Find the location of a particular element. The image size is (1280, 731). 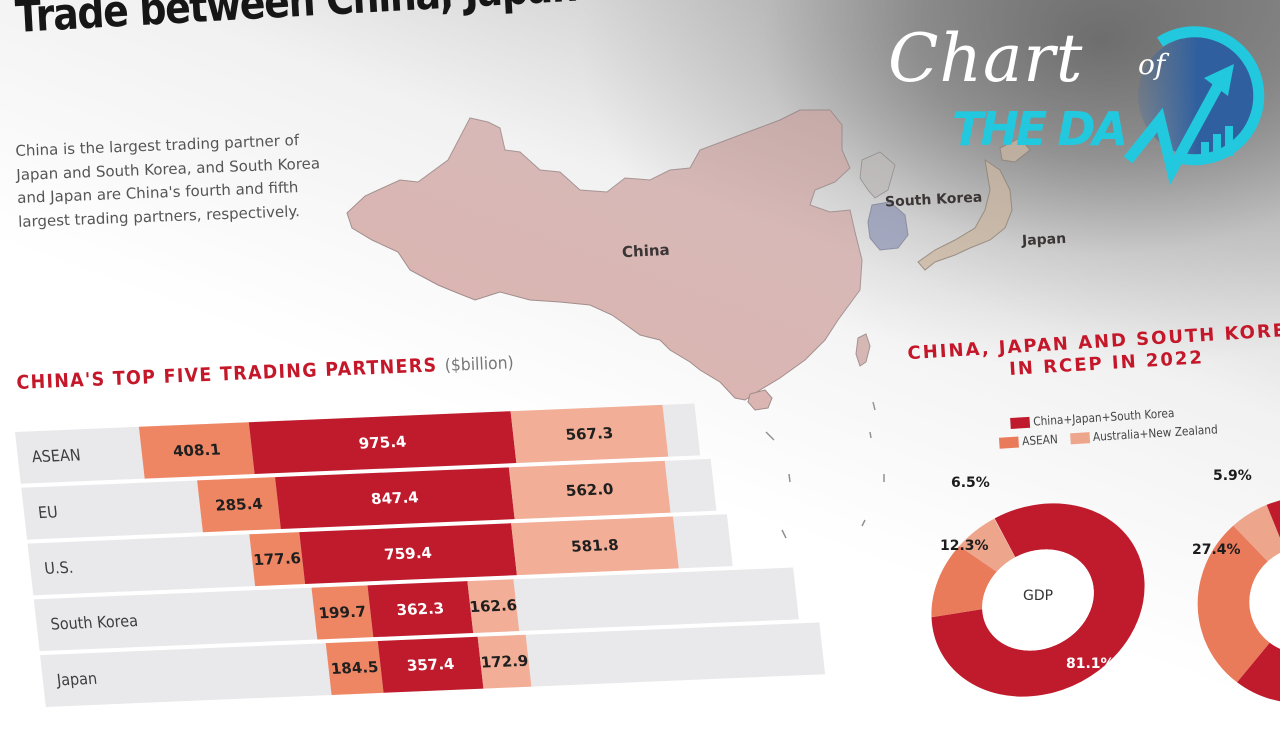

gdp-donut-chart is located at coordinates (1038, 600).